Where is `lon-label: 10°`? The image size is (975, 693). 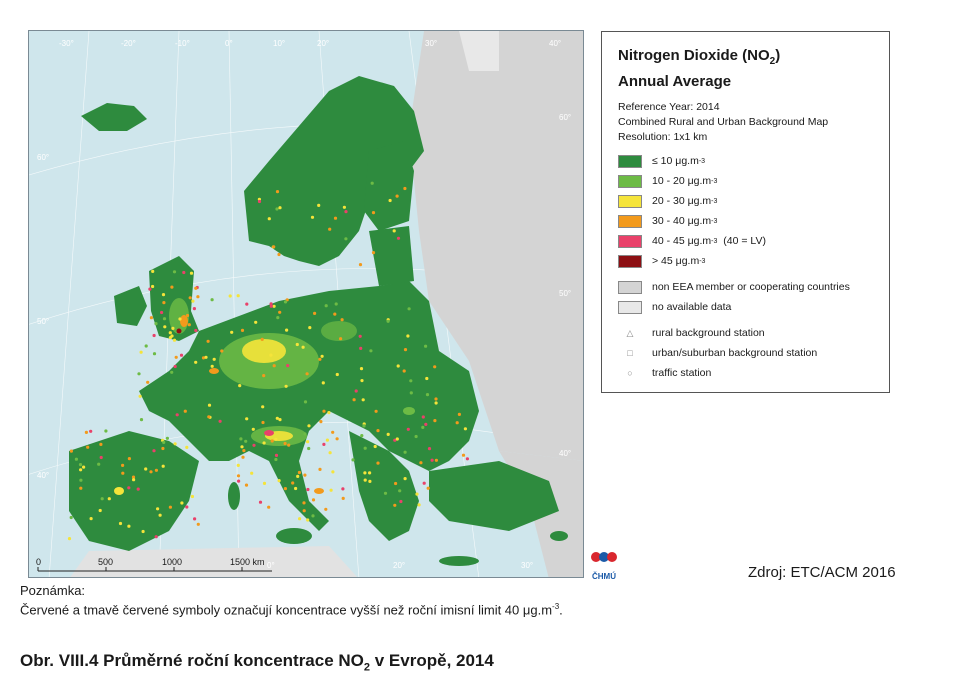 lon-label: 10° is located at coordinates (279, 43).